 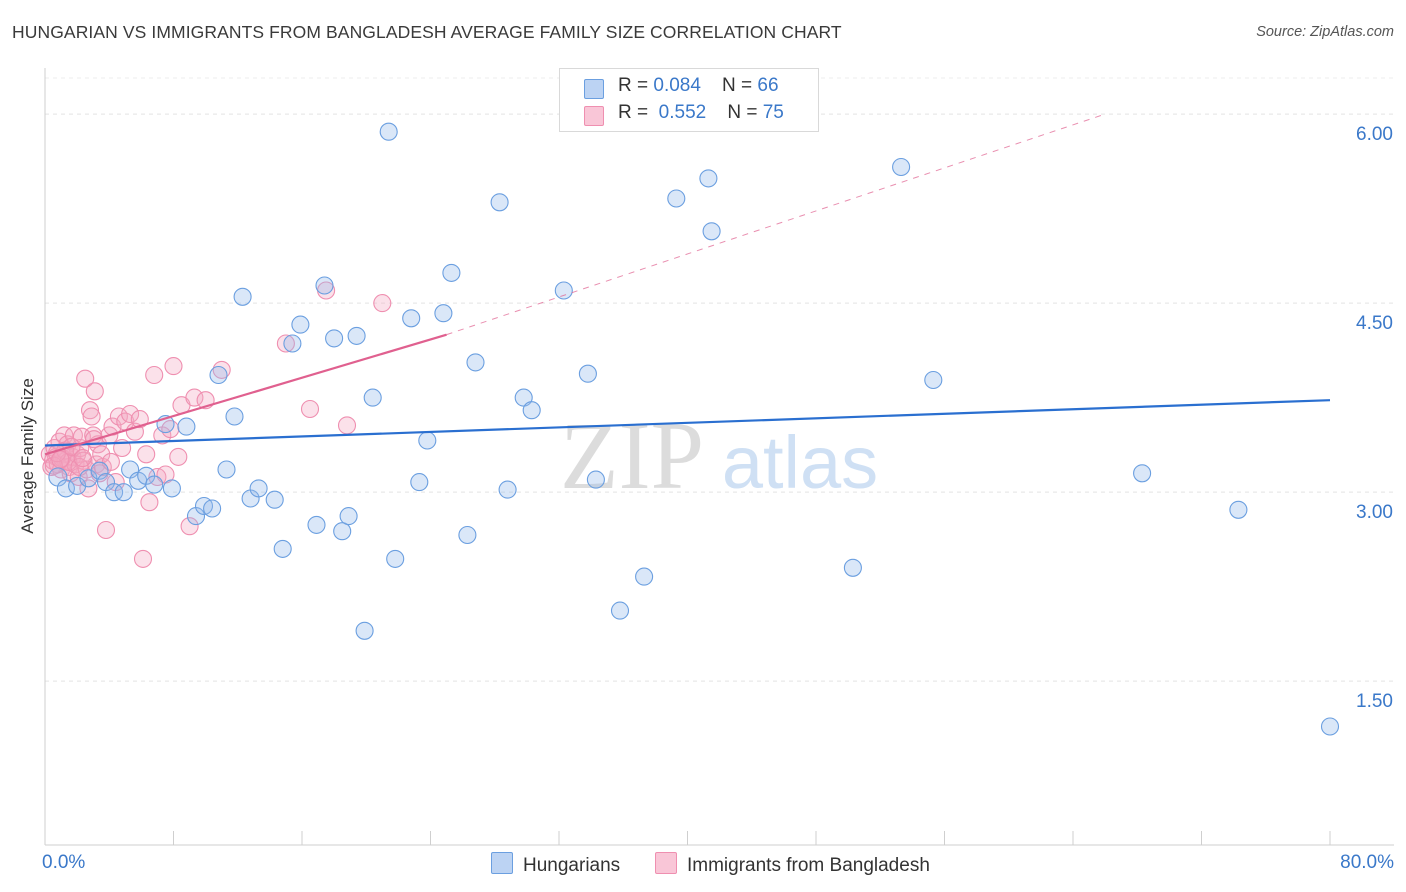 I want to click on y-axis-title: Average Family Size, so click(x=27, y=456).